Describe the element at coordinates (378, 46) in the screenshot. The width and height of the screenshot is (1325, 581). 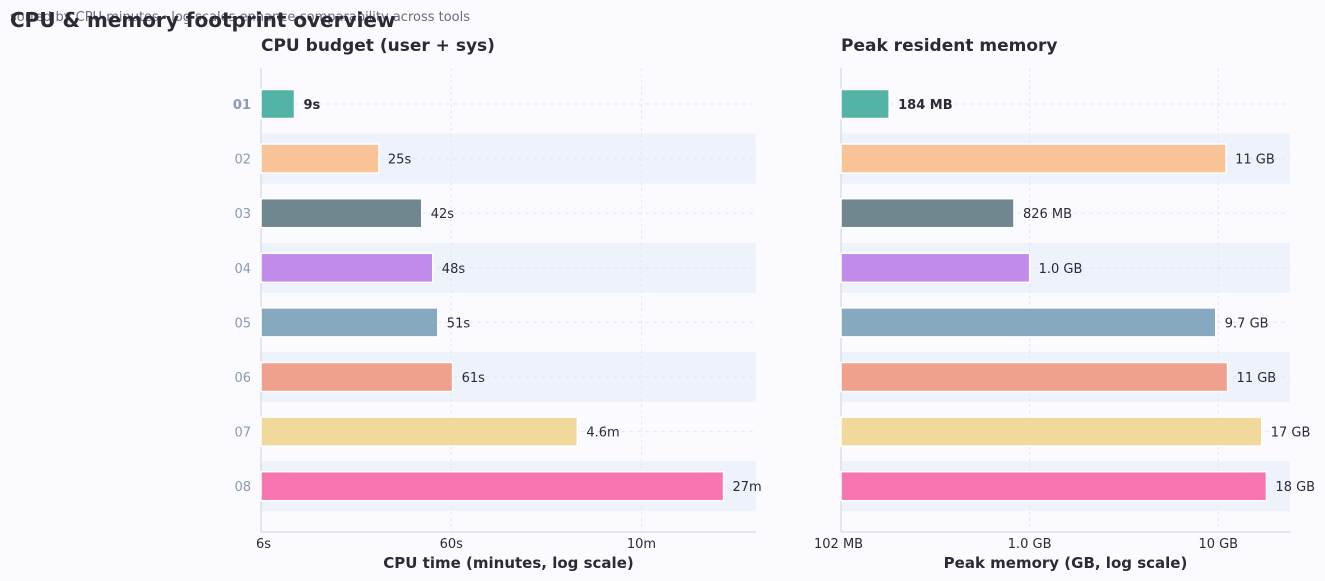
I see `panel-title: CPU budget (user + sys)` at that location.